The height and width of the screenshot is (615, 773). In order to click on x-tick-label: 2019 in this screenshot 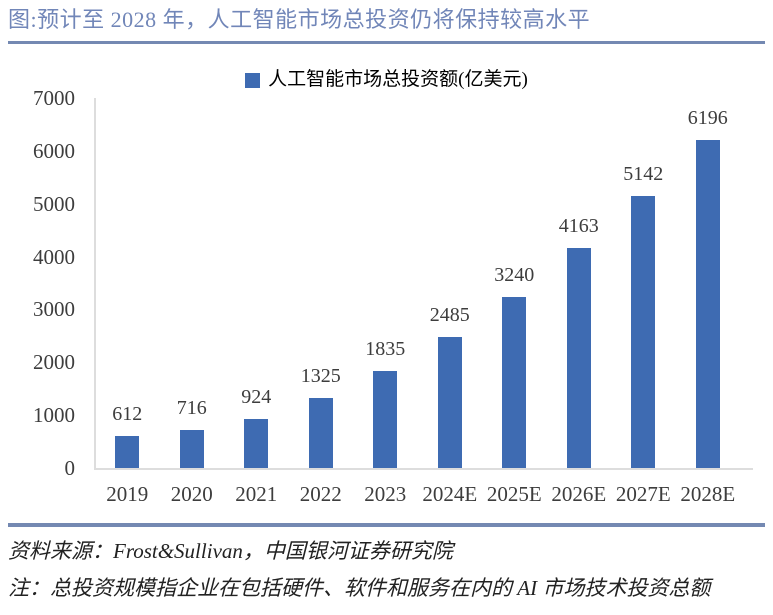, I will do `click(127, 494)`.